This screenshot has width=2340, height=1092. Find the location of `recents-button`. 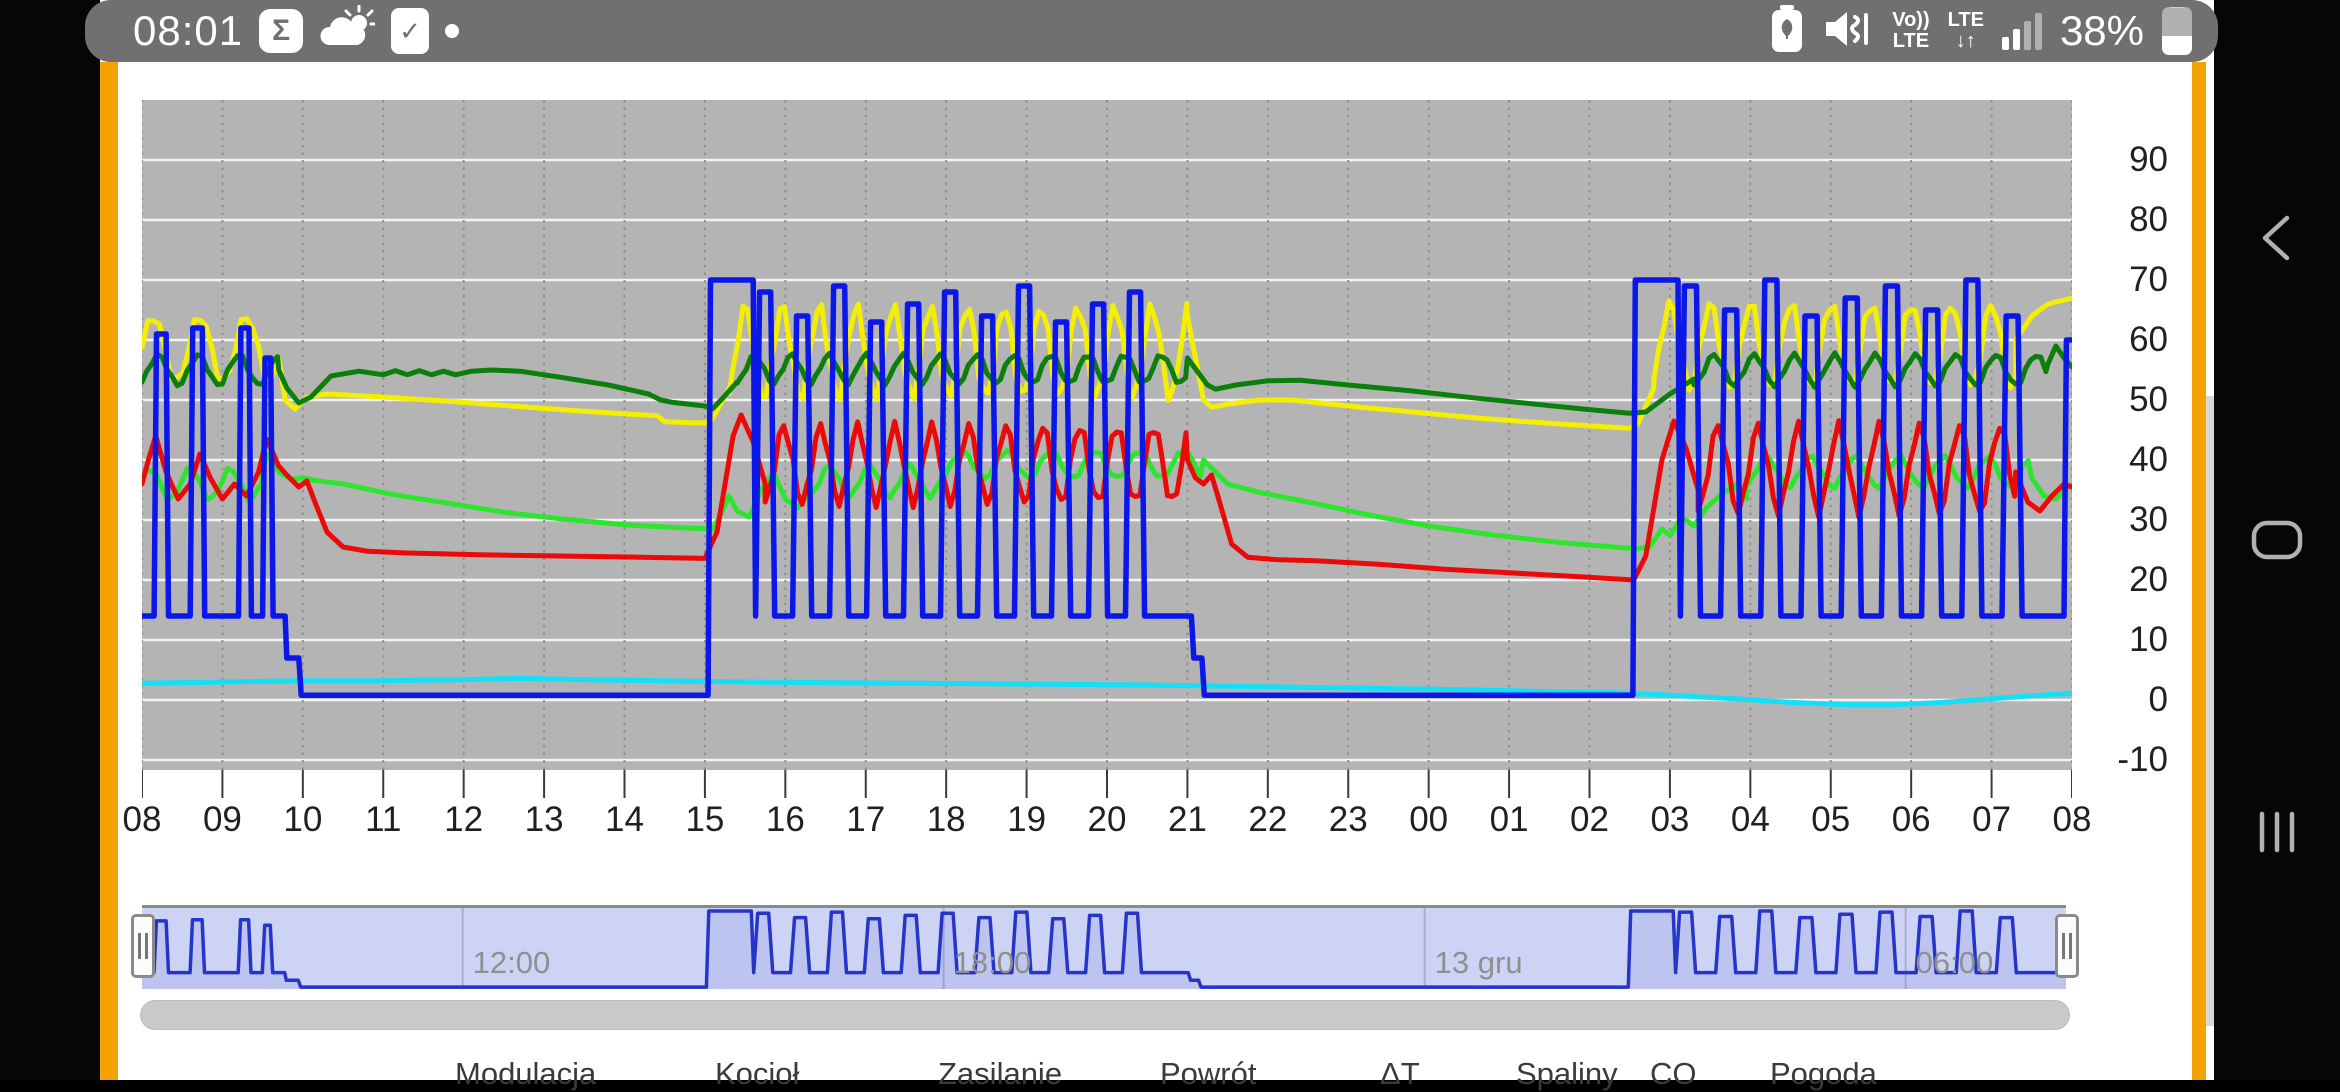

recents-button is located at coordinates (2277, 832).